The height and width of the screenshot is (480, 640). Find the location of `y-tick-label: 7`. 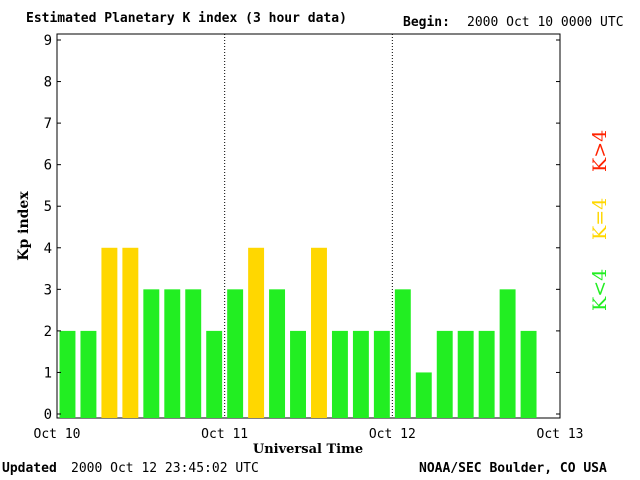

y-tick-label: 7 is located at coordinates (48, 124).